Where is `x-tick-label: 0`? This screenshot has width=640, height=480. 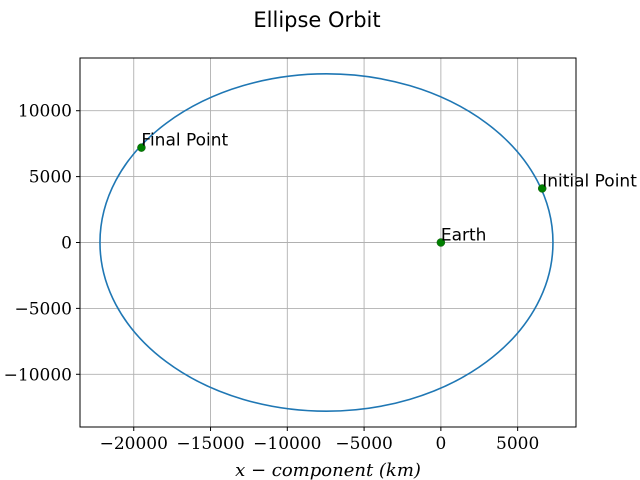
x-tick-label: 0 is located at coordinates (440, 444).